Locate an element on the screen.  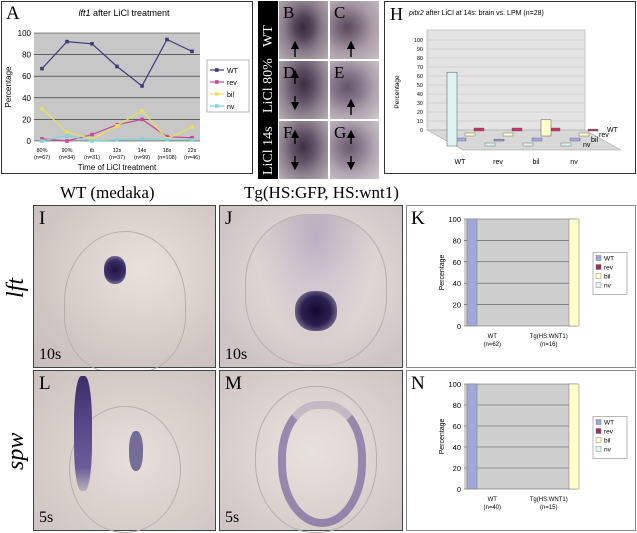
chart-h-xtick: nv is located at coordinates (574, 162).